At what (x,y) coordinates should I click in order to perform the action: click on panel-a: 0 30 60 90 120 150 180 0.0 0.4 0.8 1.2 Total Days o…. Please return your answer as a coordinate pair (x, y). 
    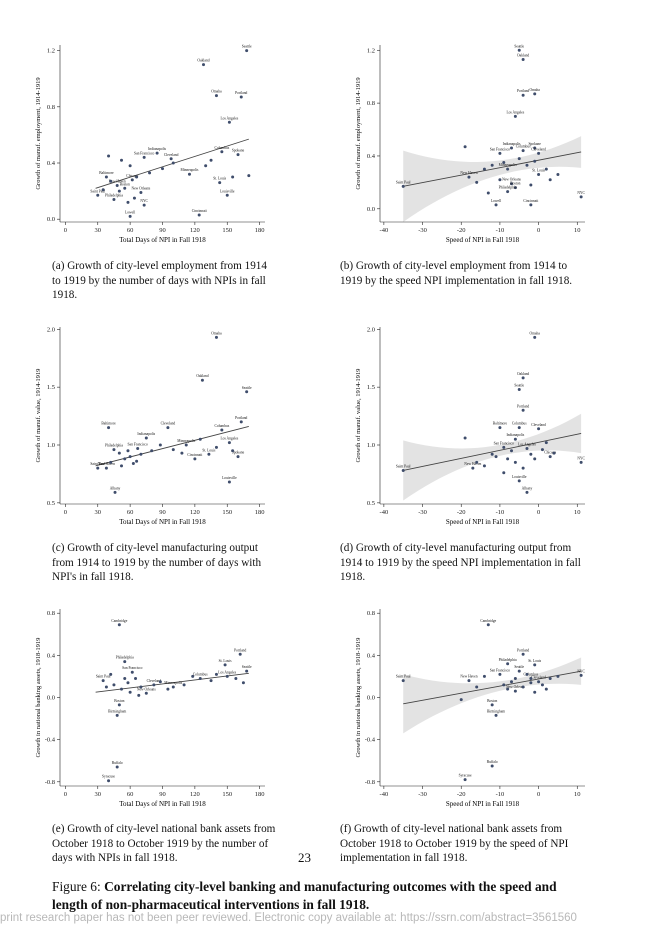
    Looking at the image, I should click on (155, 147).